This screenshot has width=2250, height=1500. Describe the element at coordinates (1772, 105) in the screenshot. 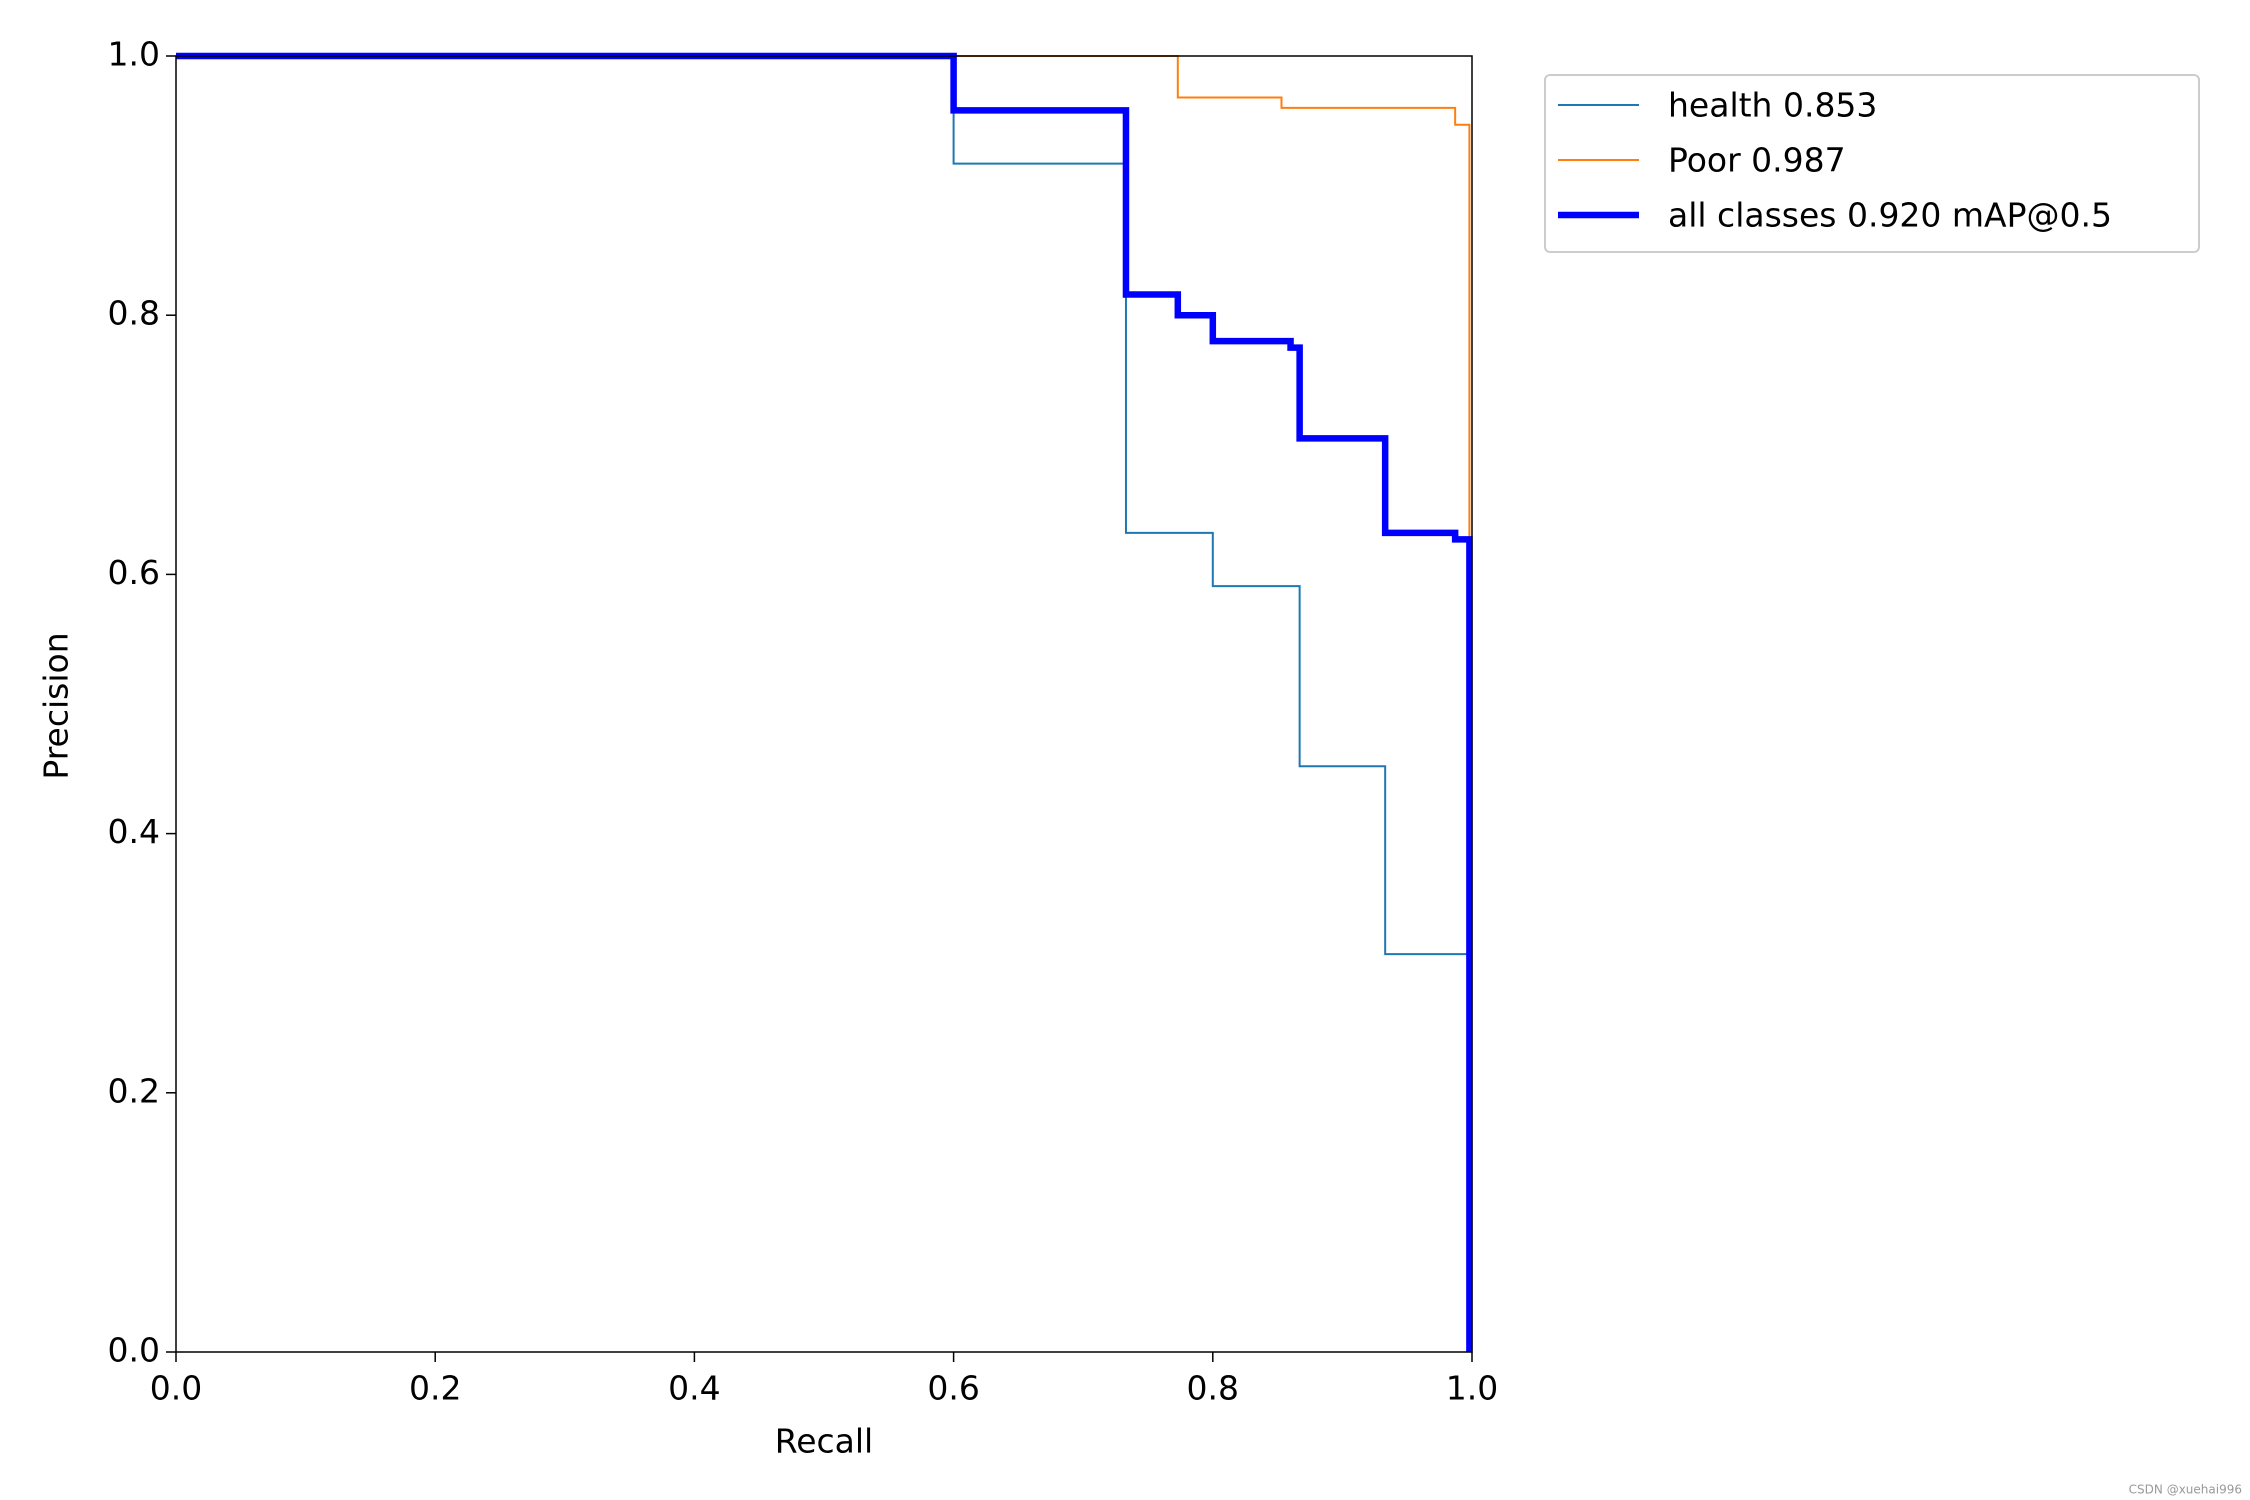

I see `legend-label: health 0.853` at that location.